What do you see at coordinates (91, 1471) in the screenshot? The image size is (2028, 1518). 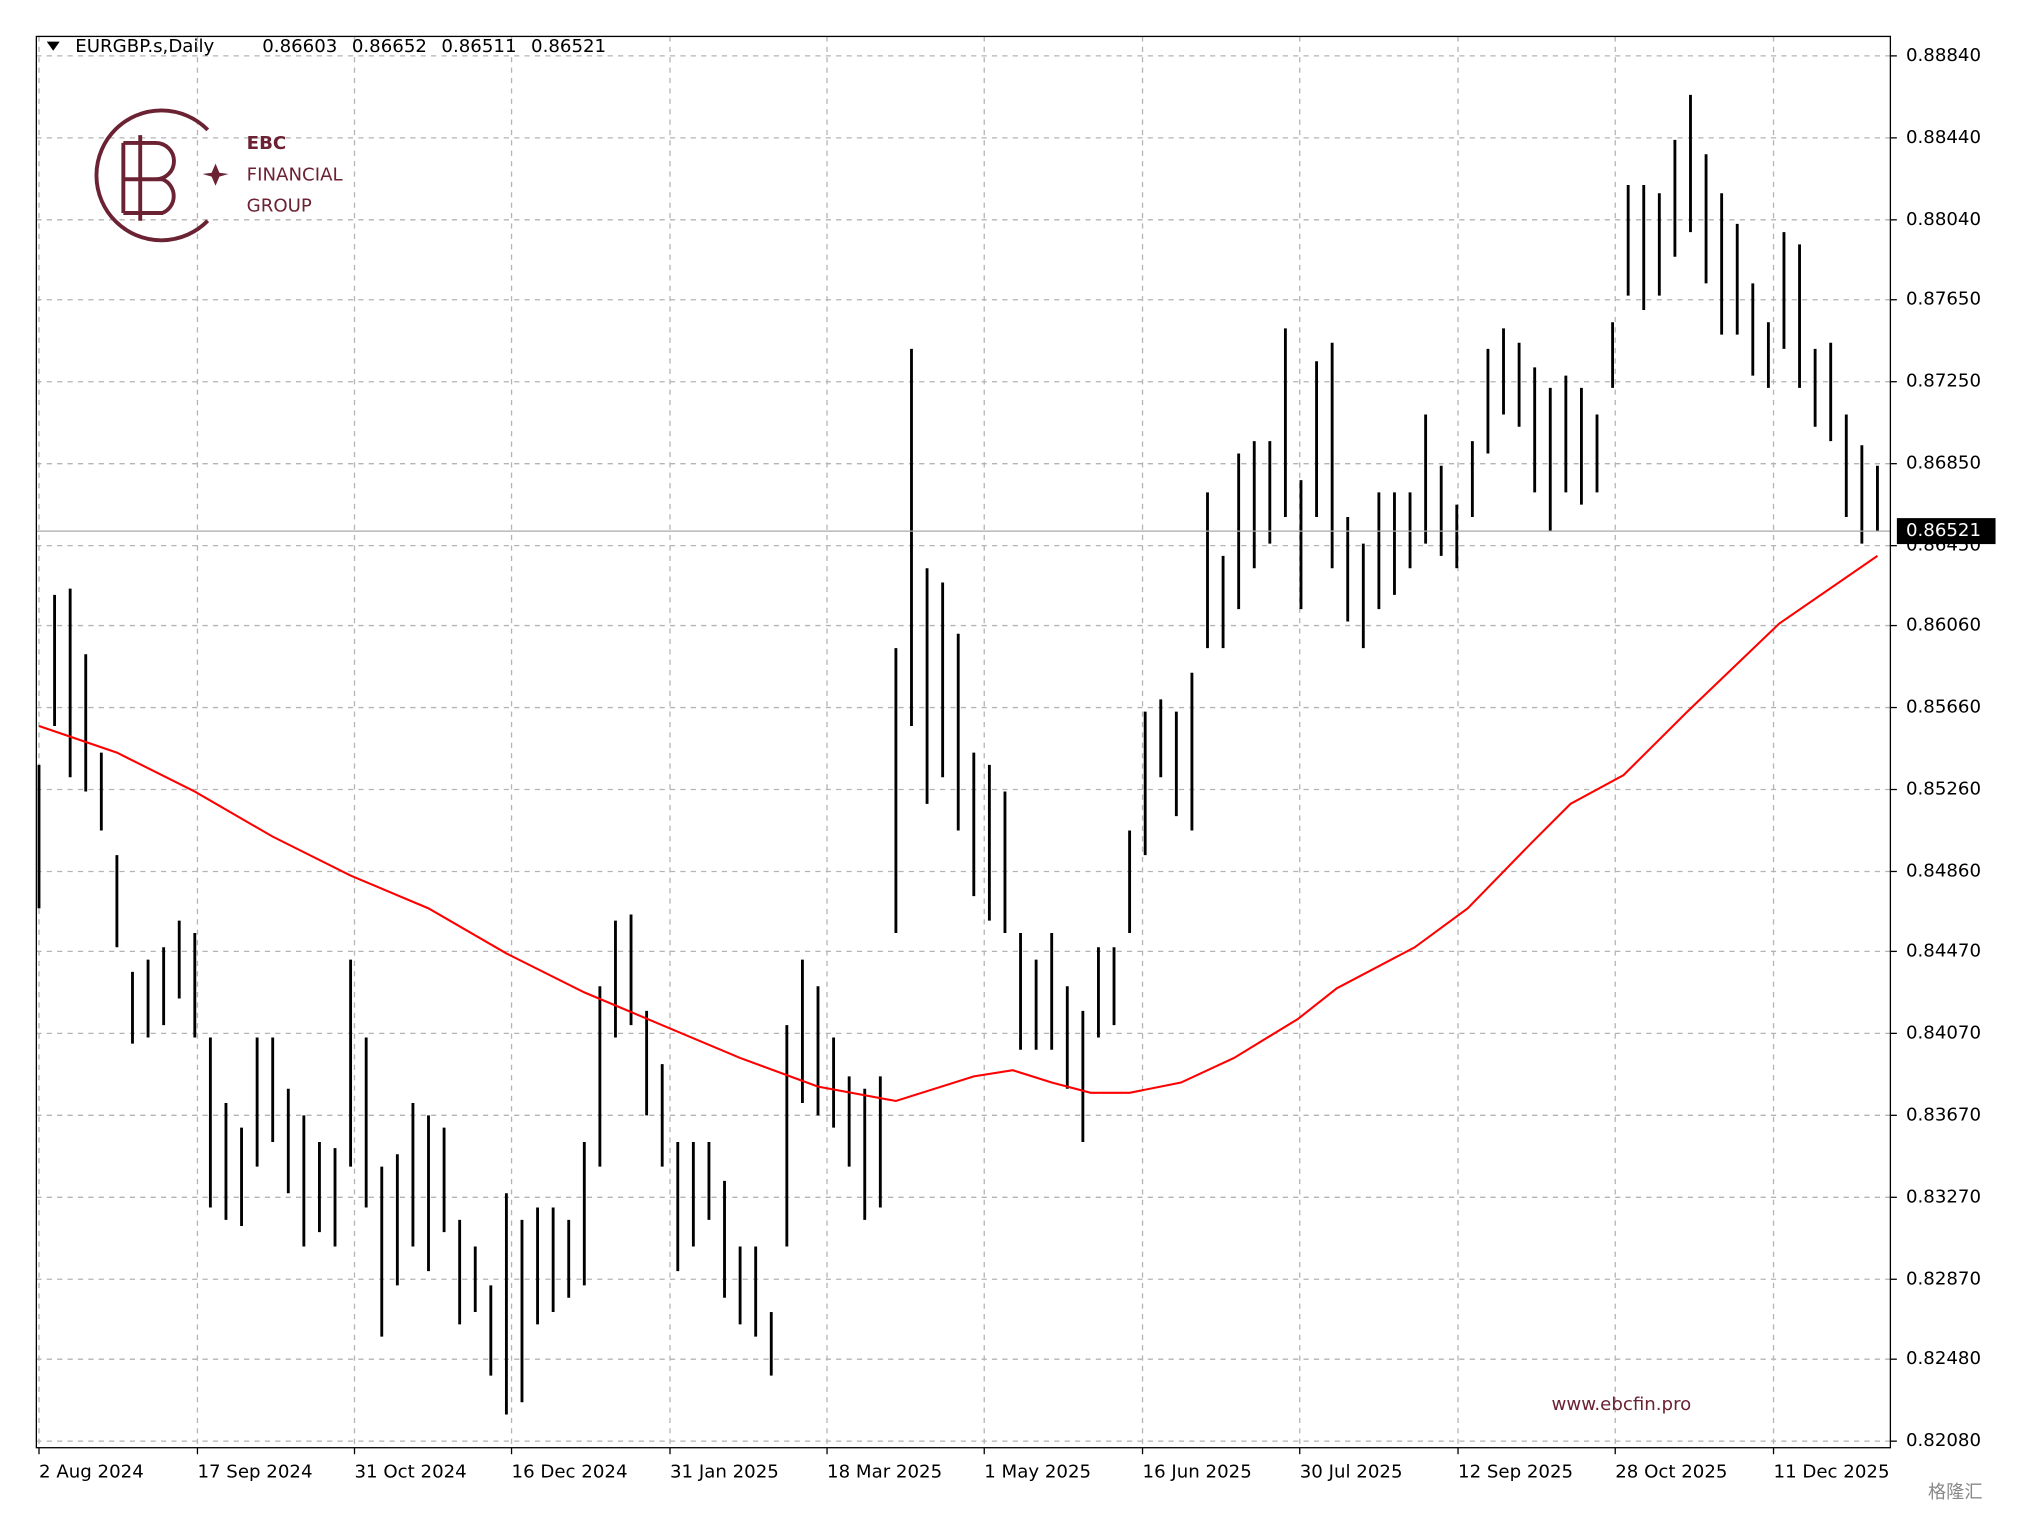 I see `x-tick-label: 2 Aug 2024` at bounding box center [91, 1471].